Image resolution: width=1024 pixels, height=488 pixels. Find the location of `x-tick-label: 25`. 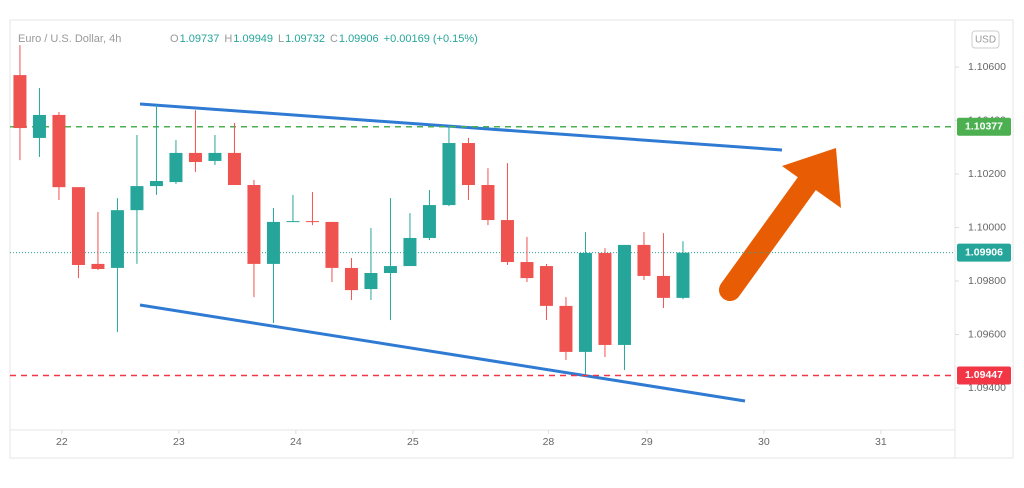

x-tick-label: 25 is located at coordinates (413, 442).